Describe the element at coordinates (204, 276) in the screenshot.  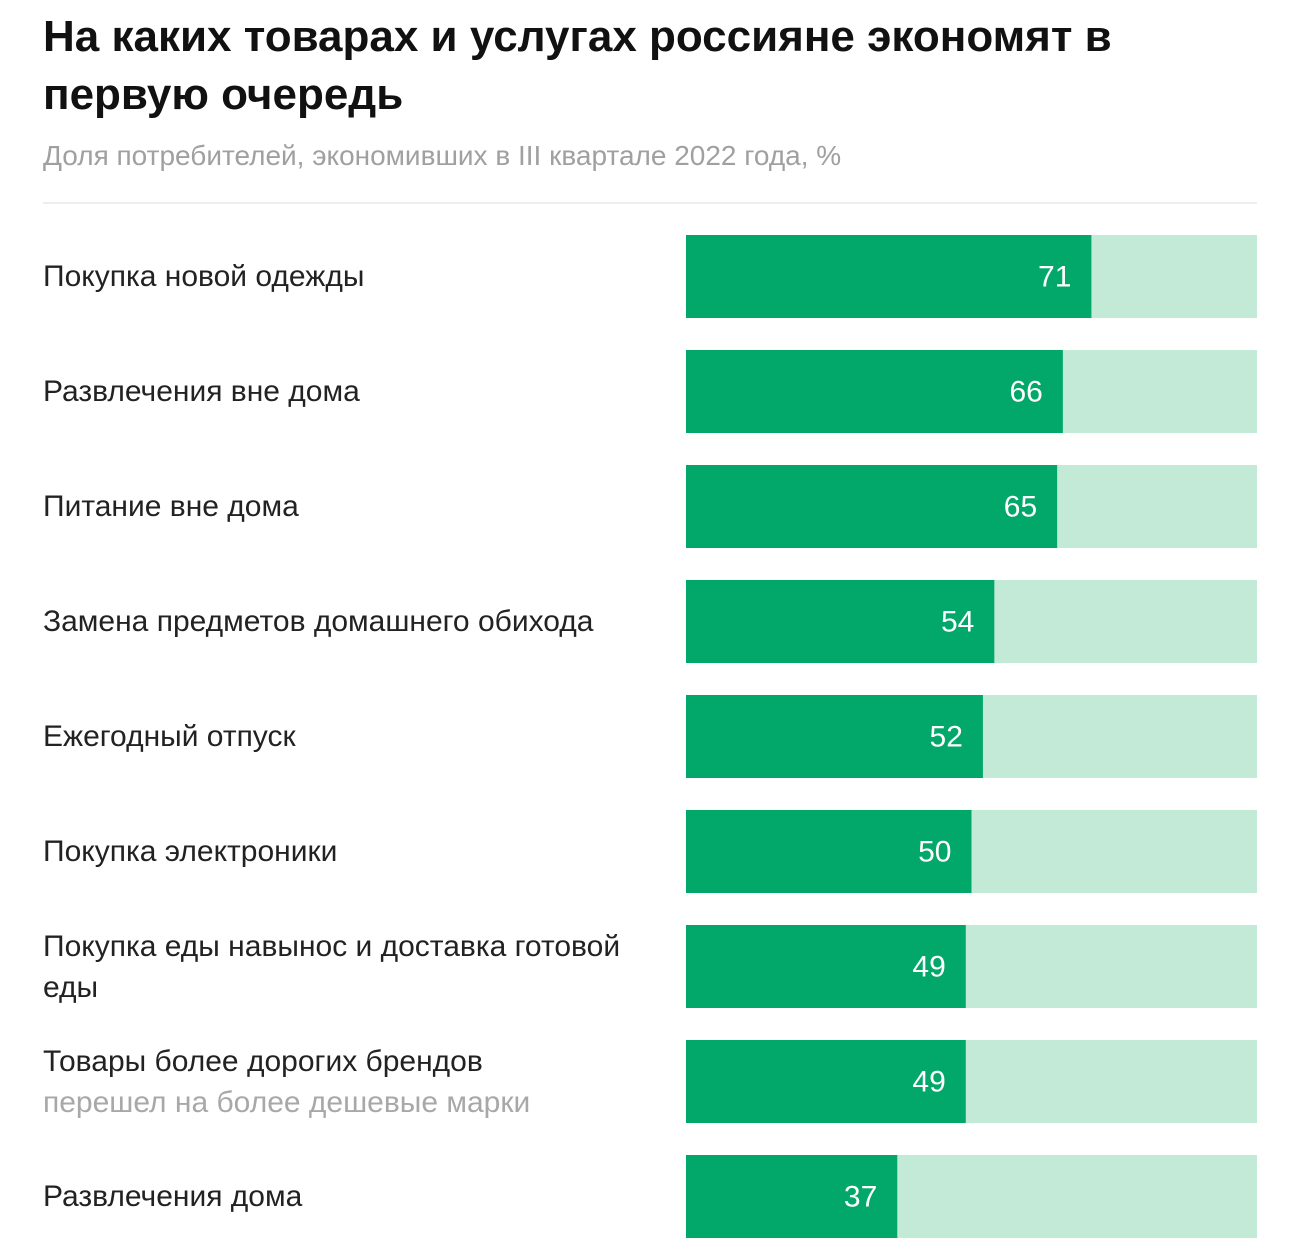
I see `category-name: Покупка новой одежды` at that location.